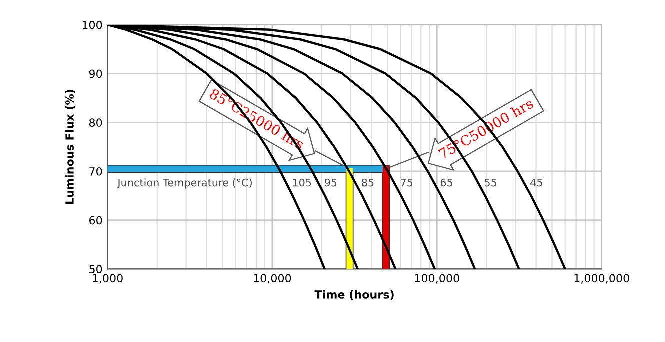 This screenshot has width=665, height=342. What do you see at coordinates (273, 279) in the screenshot?
I see `x-tick-label: 10,000` at bounding box center [273, 279].